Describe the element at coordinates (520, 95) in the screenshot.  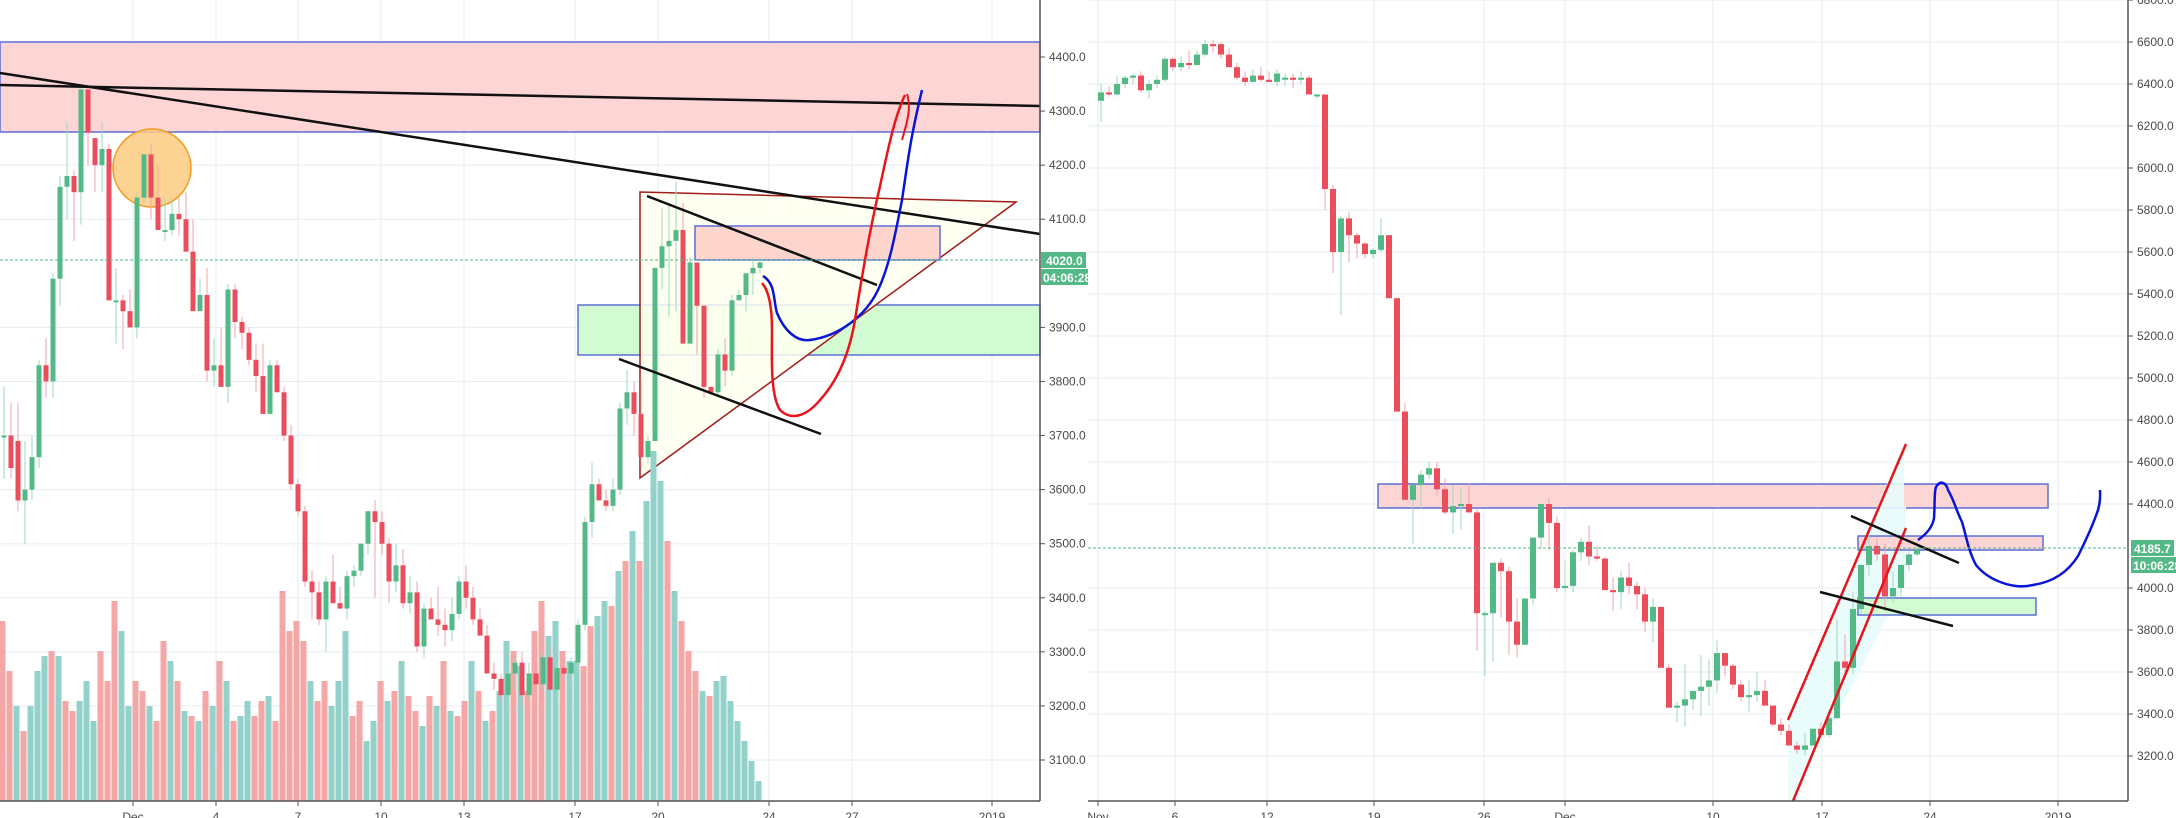
I see `trendline-horizontal` at that location.